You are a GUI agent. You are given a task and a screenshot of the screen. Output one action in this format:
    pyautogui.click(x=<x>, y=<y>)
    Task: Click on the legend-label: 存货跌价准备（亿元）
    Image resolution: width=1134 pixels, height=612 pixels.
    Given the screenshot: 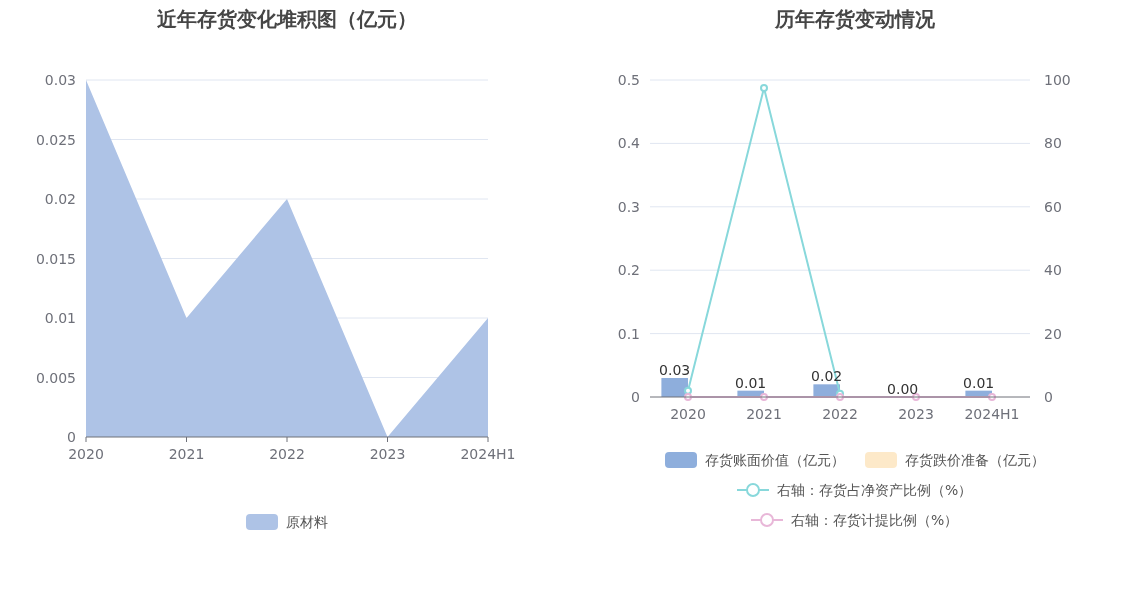 What is the action you would take?
    pyautogui.click(x=975, y=460)
    